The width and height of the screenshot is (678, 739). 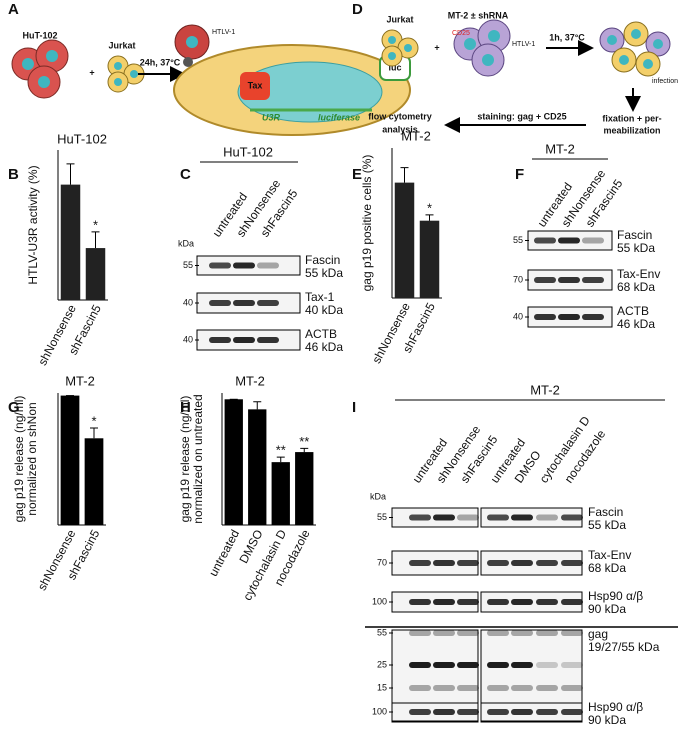 I want to click on label: HuT-102, so click(x=39, y=35).